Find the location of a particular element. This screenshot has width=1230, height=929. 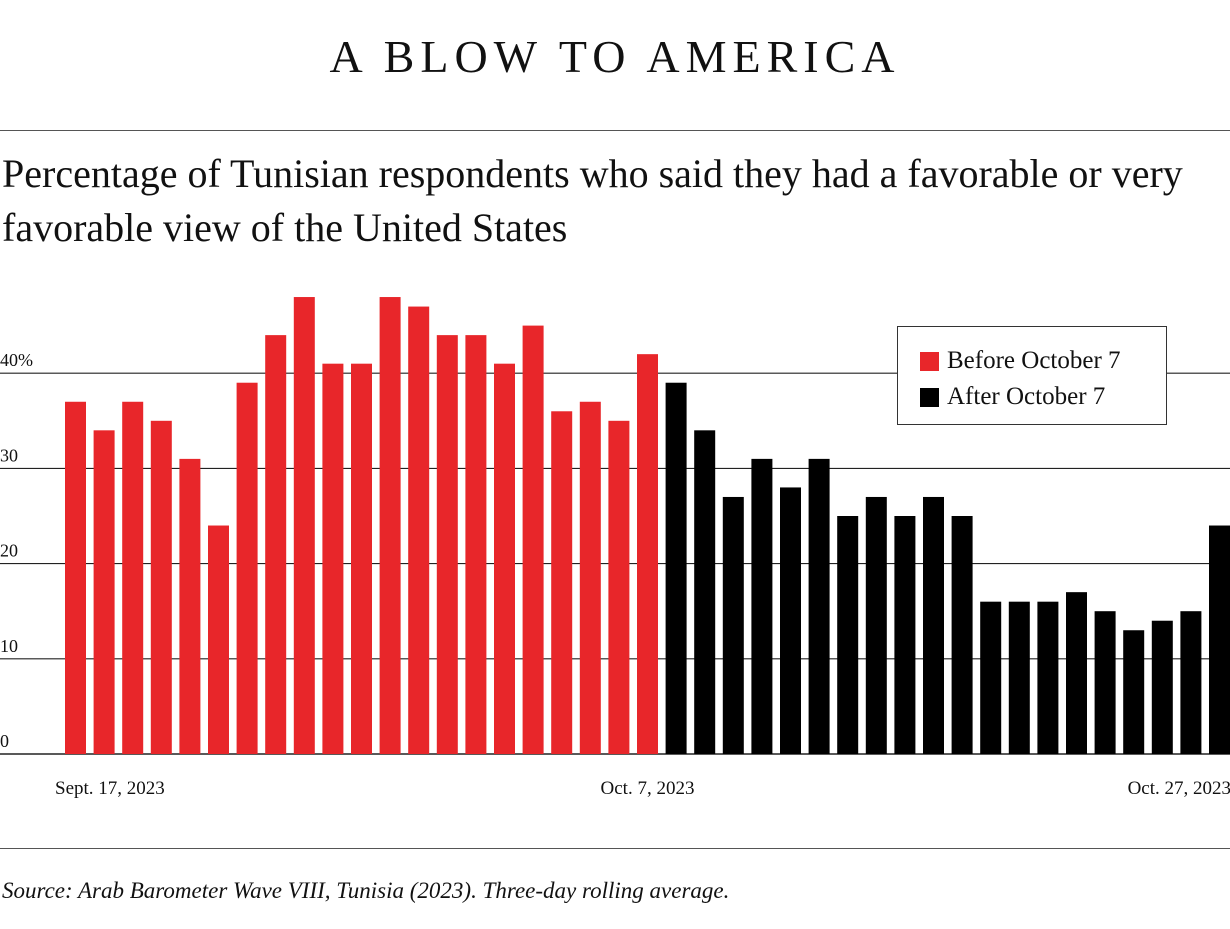

chart-headline: A BLOW TO AMERICA is located at coordinates (615, 56).